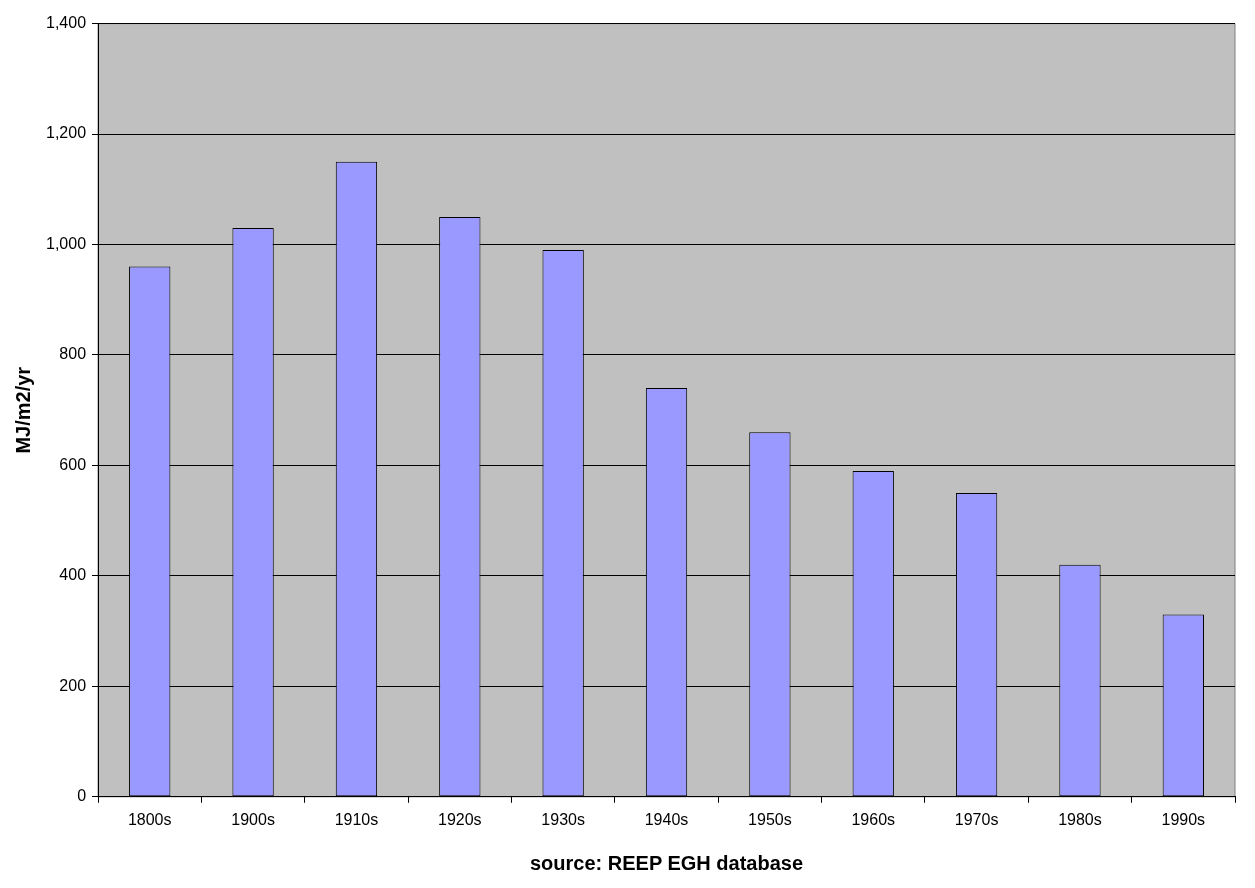 The width and height of the screenshot is (1255, 888). What do you see at coordinates (1183, 819) in the screenshot?
I see `x-tick-label: 1990s` at bounding box center [1183, 819].